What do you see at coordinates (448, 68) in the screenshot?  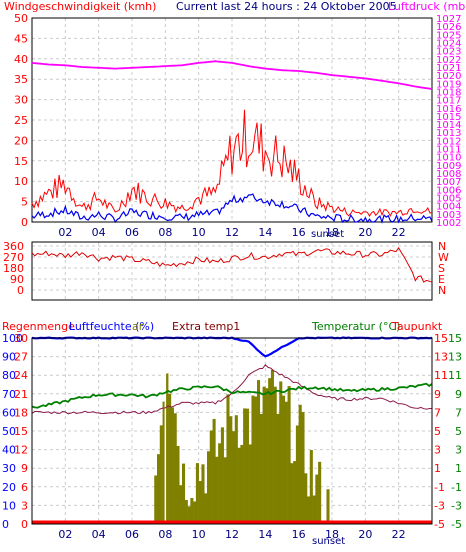 I see `pressure-tick-label: 1021` at bounding box center [448, 68].